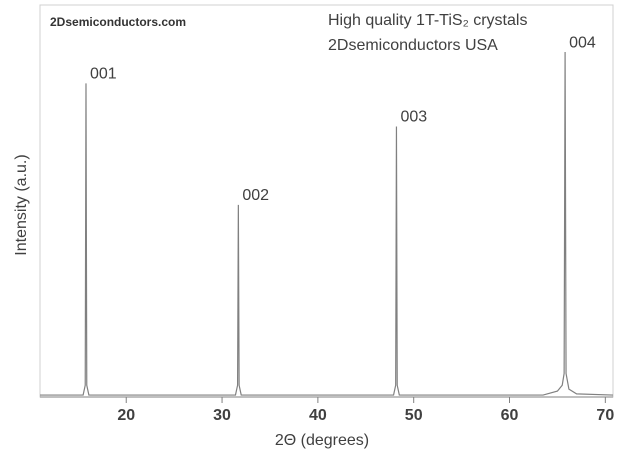 The width and height of the screenshot is (638, 461). Describe the element at coordinates (413, 117) in the screenshot. I see `peak-label: 003` at that location.